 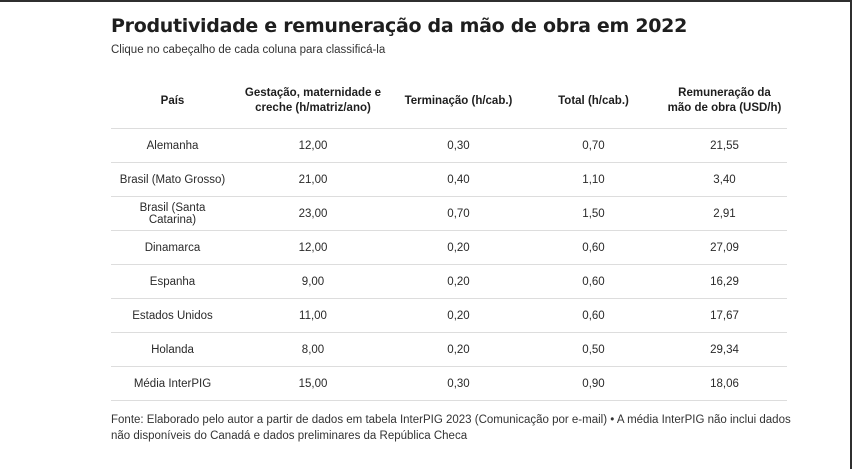 I want to click on cell-gestacao: 21,00, so click(x=313, y=179).